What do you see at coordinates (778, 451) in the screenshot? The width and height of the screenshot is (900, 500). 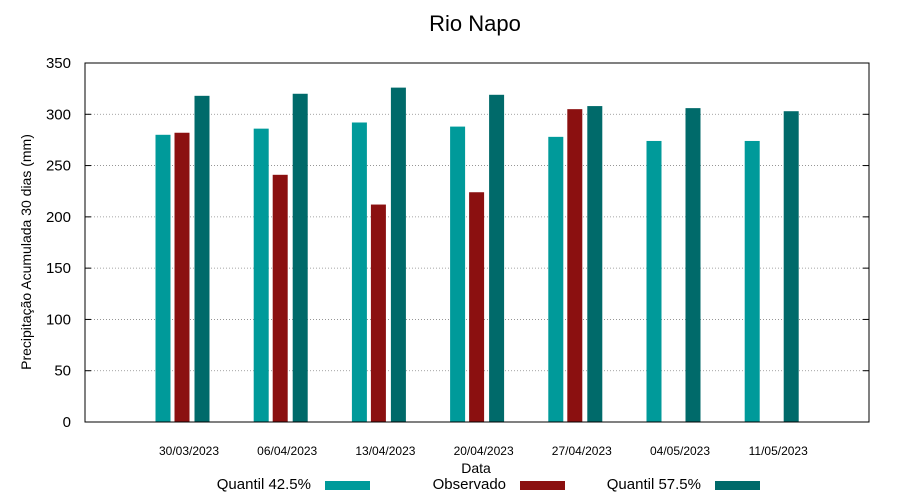 I see `x-tick-label: 11/05/2023` at bounding box center [778, 451].